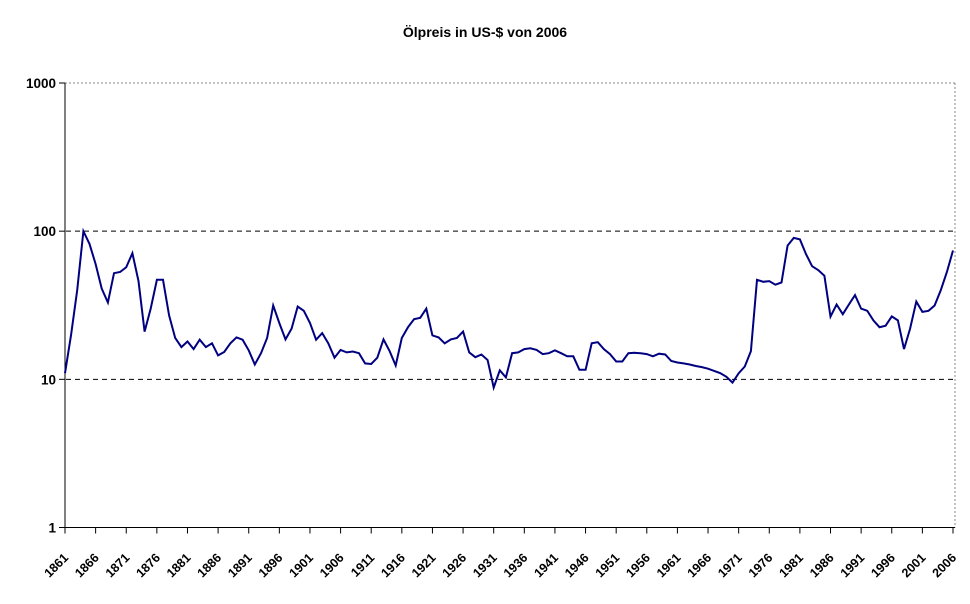 Image resolution: width=970 pixels, height=604 pixels. I want to click on y-tick-label-1: 1, so click(52, 528).